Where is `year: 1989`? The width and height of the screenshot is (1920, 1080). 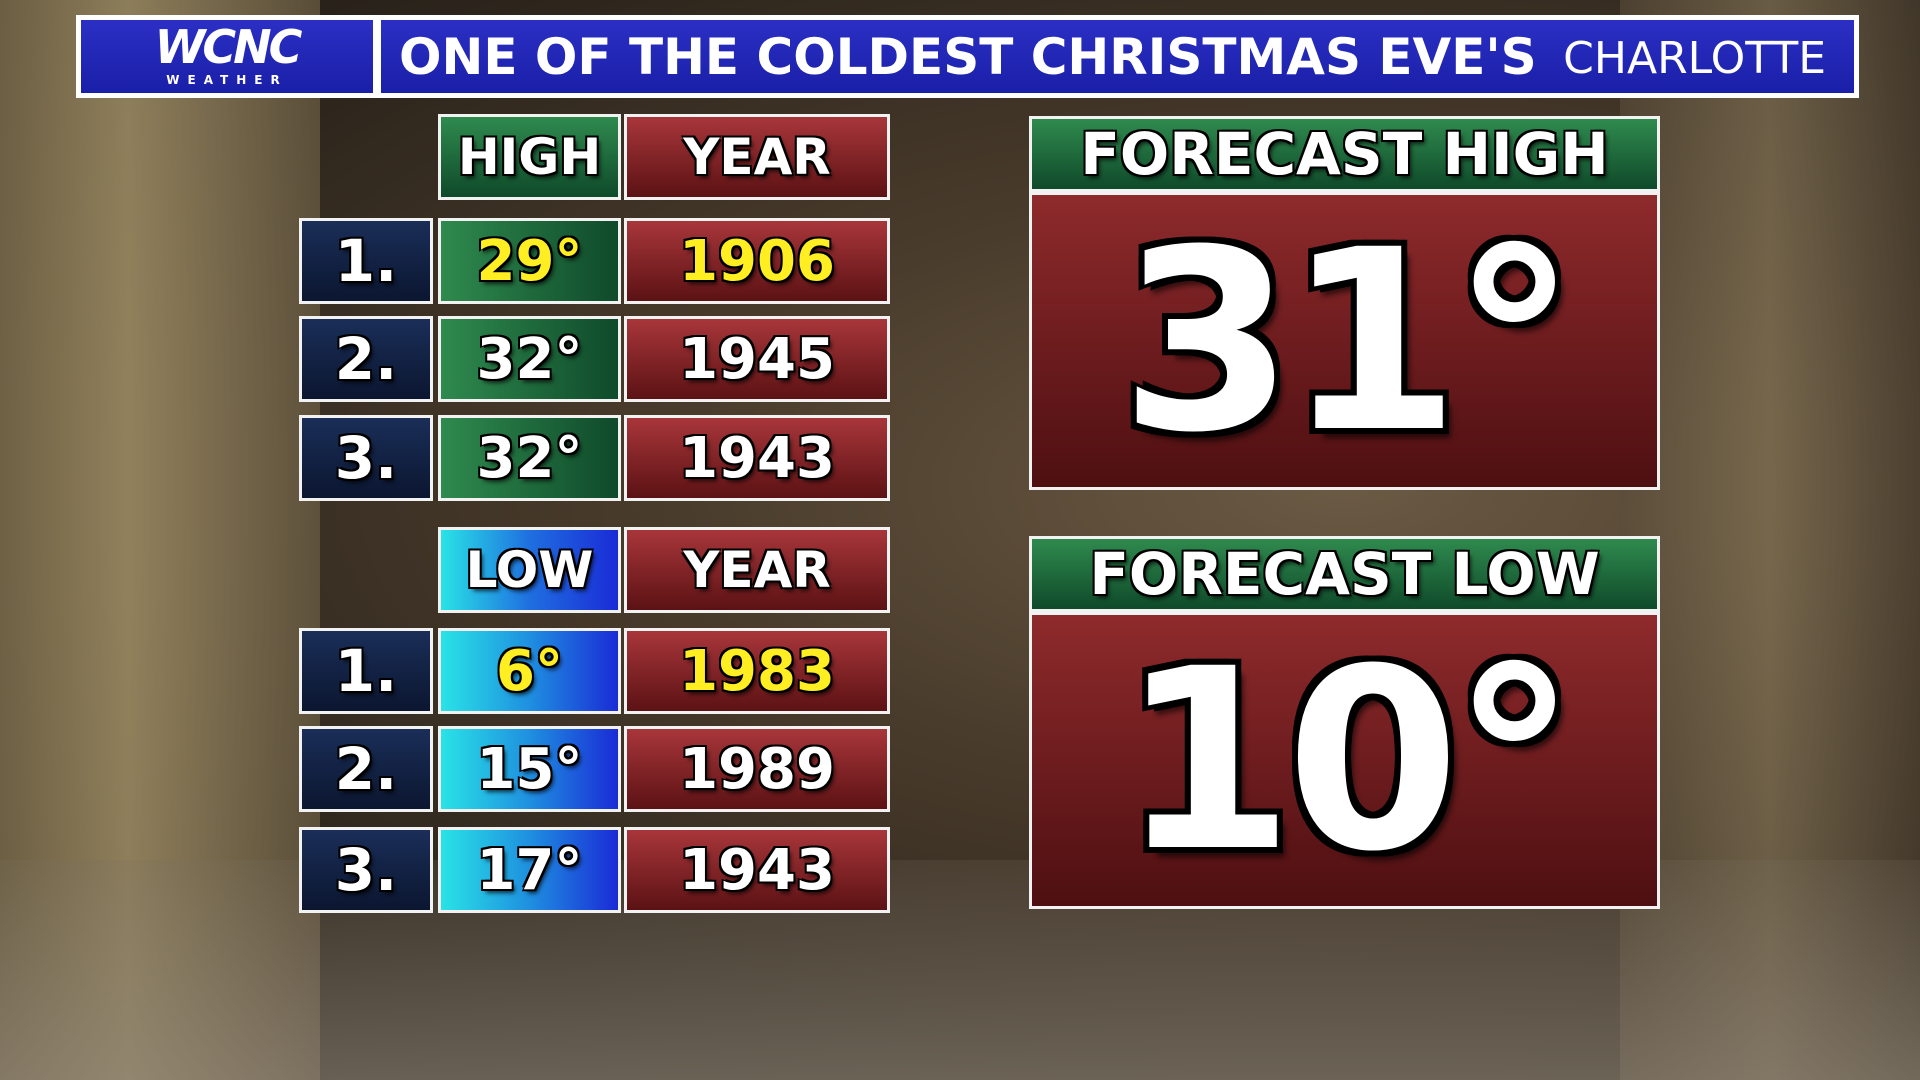 year: 1989 is located at coordinates (757, 769).